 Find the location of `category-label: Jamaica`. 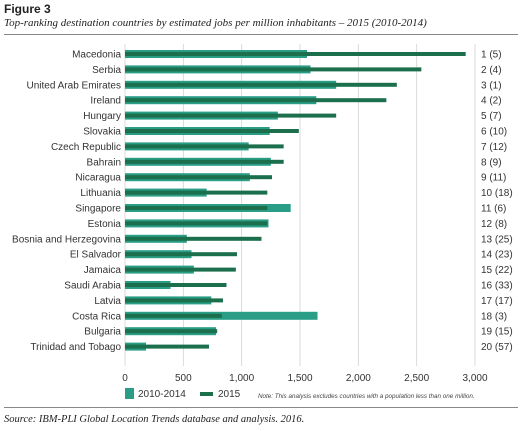

category-label: Jamaica is located at coordinates (103, 270).